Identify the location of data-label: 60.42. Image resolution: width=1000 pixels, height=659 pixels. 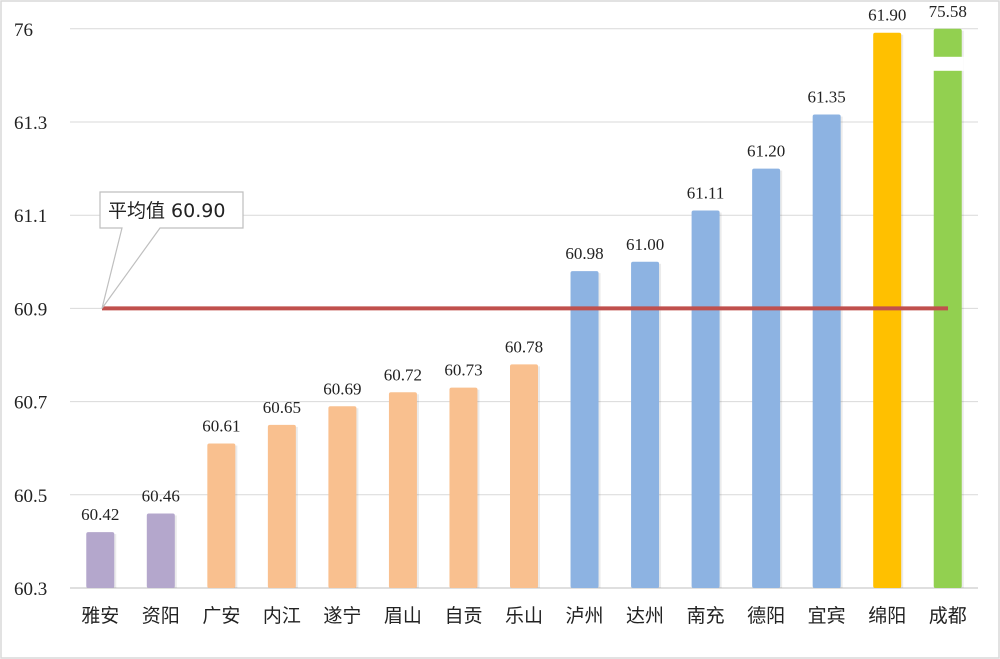
(100, 514).